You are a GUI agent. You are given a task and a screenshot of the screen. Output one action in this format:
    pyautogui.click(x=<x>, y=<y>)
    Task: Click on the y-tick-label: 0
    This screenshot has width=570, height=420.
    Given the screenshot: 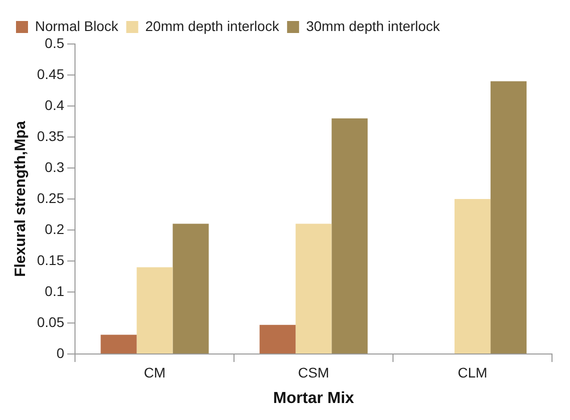 What is the action you would take?
    pyautogui.click(x=60, y=352)
    